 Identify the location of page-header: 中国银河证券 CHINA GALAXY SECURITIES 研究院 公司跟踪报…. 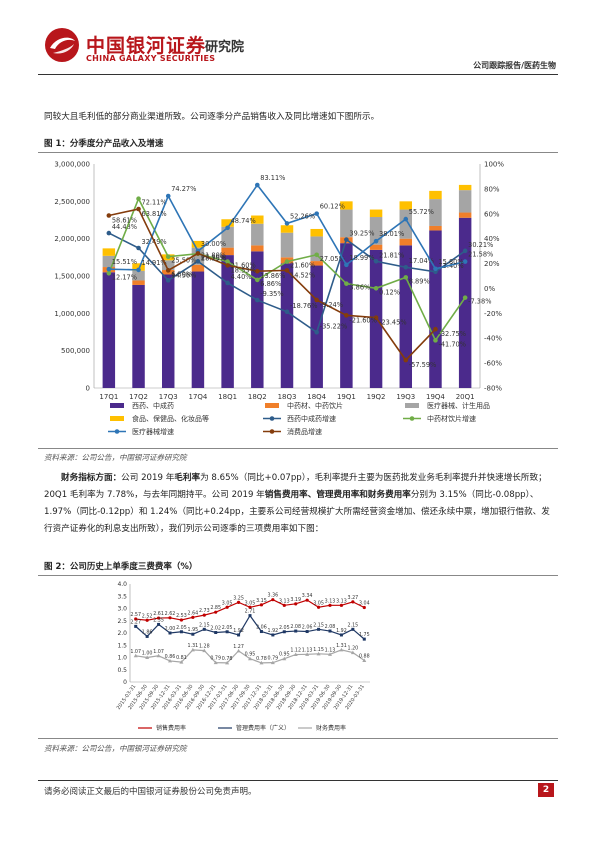
(298, 40).